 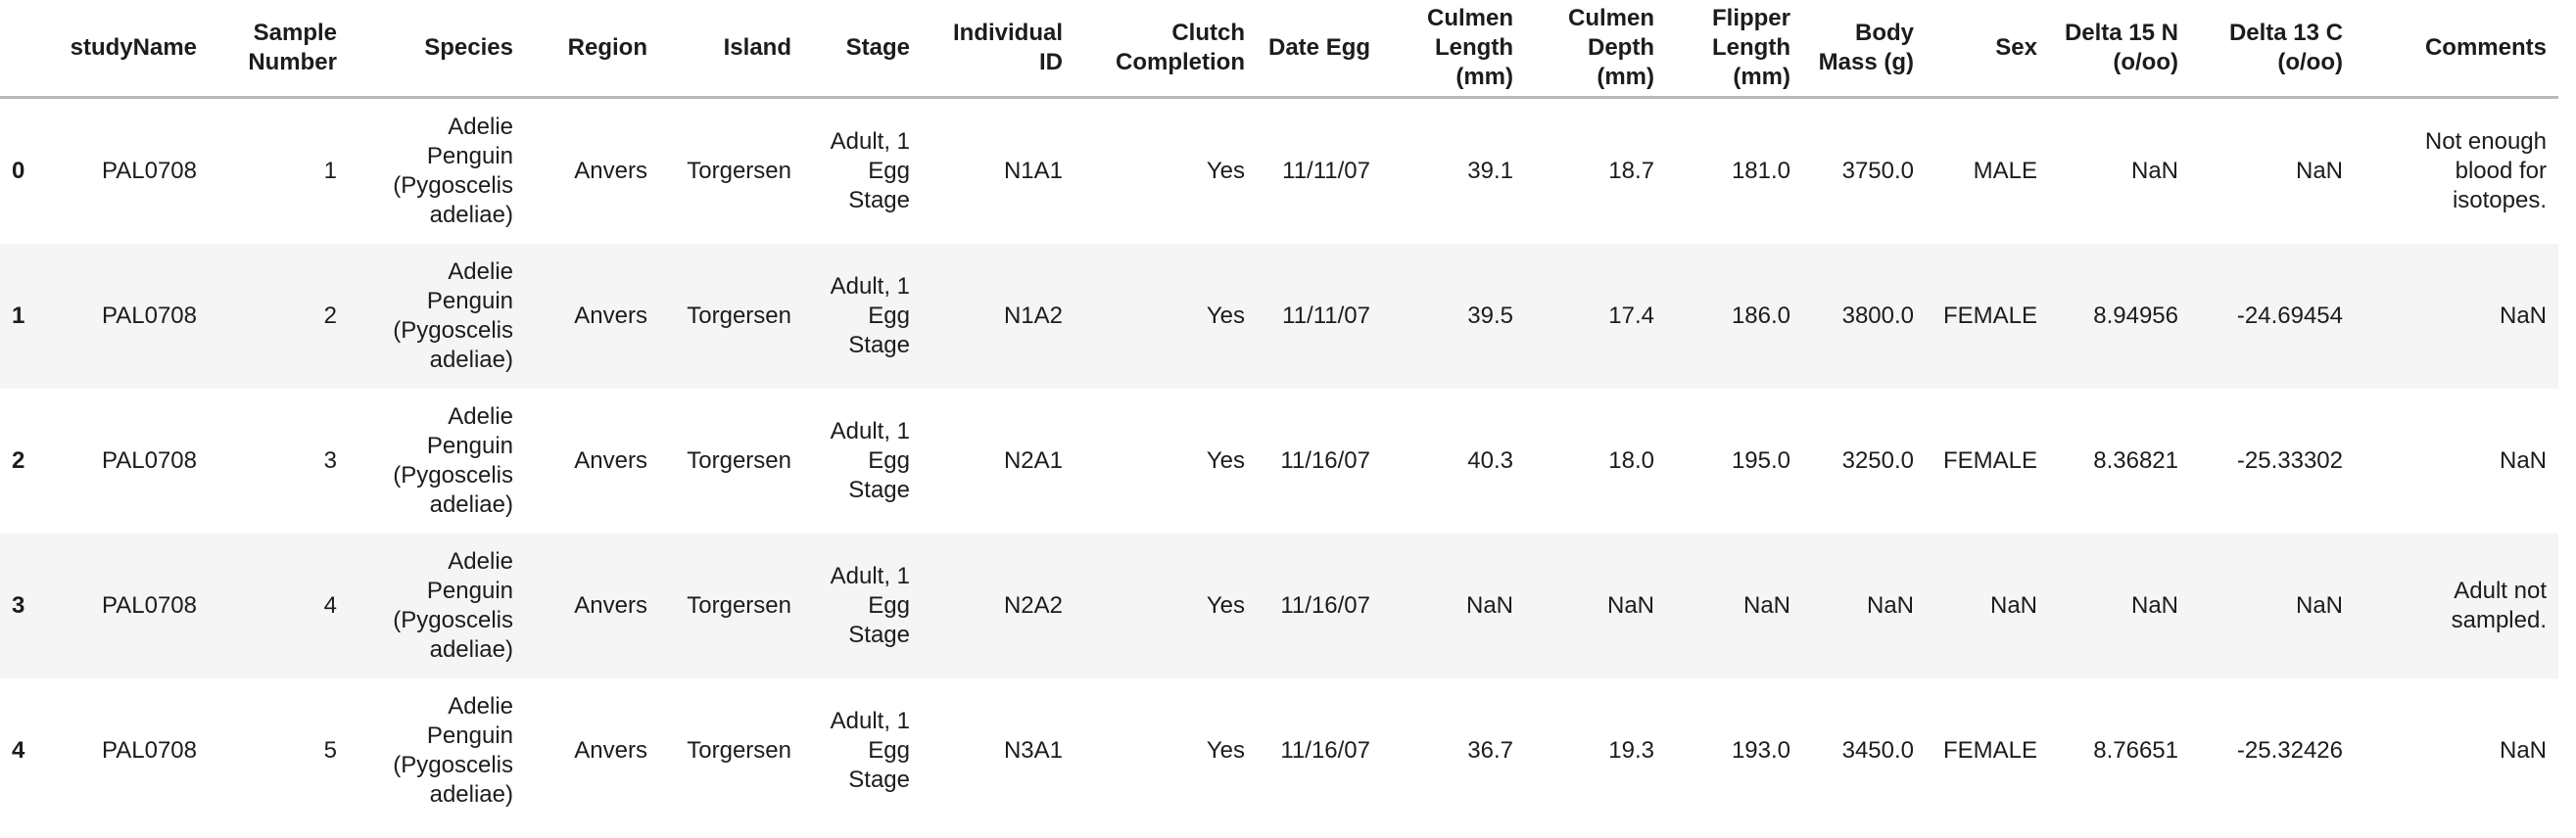 What do you see at coordinates (1630, 605) in the screenshot?
I see `table-cell-culmen-depth-mm: NaN` at bounding box center [1630, 605].